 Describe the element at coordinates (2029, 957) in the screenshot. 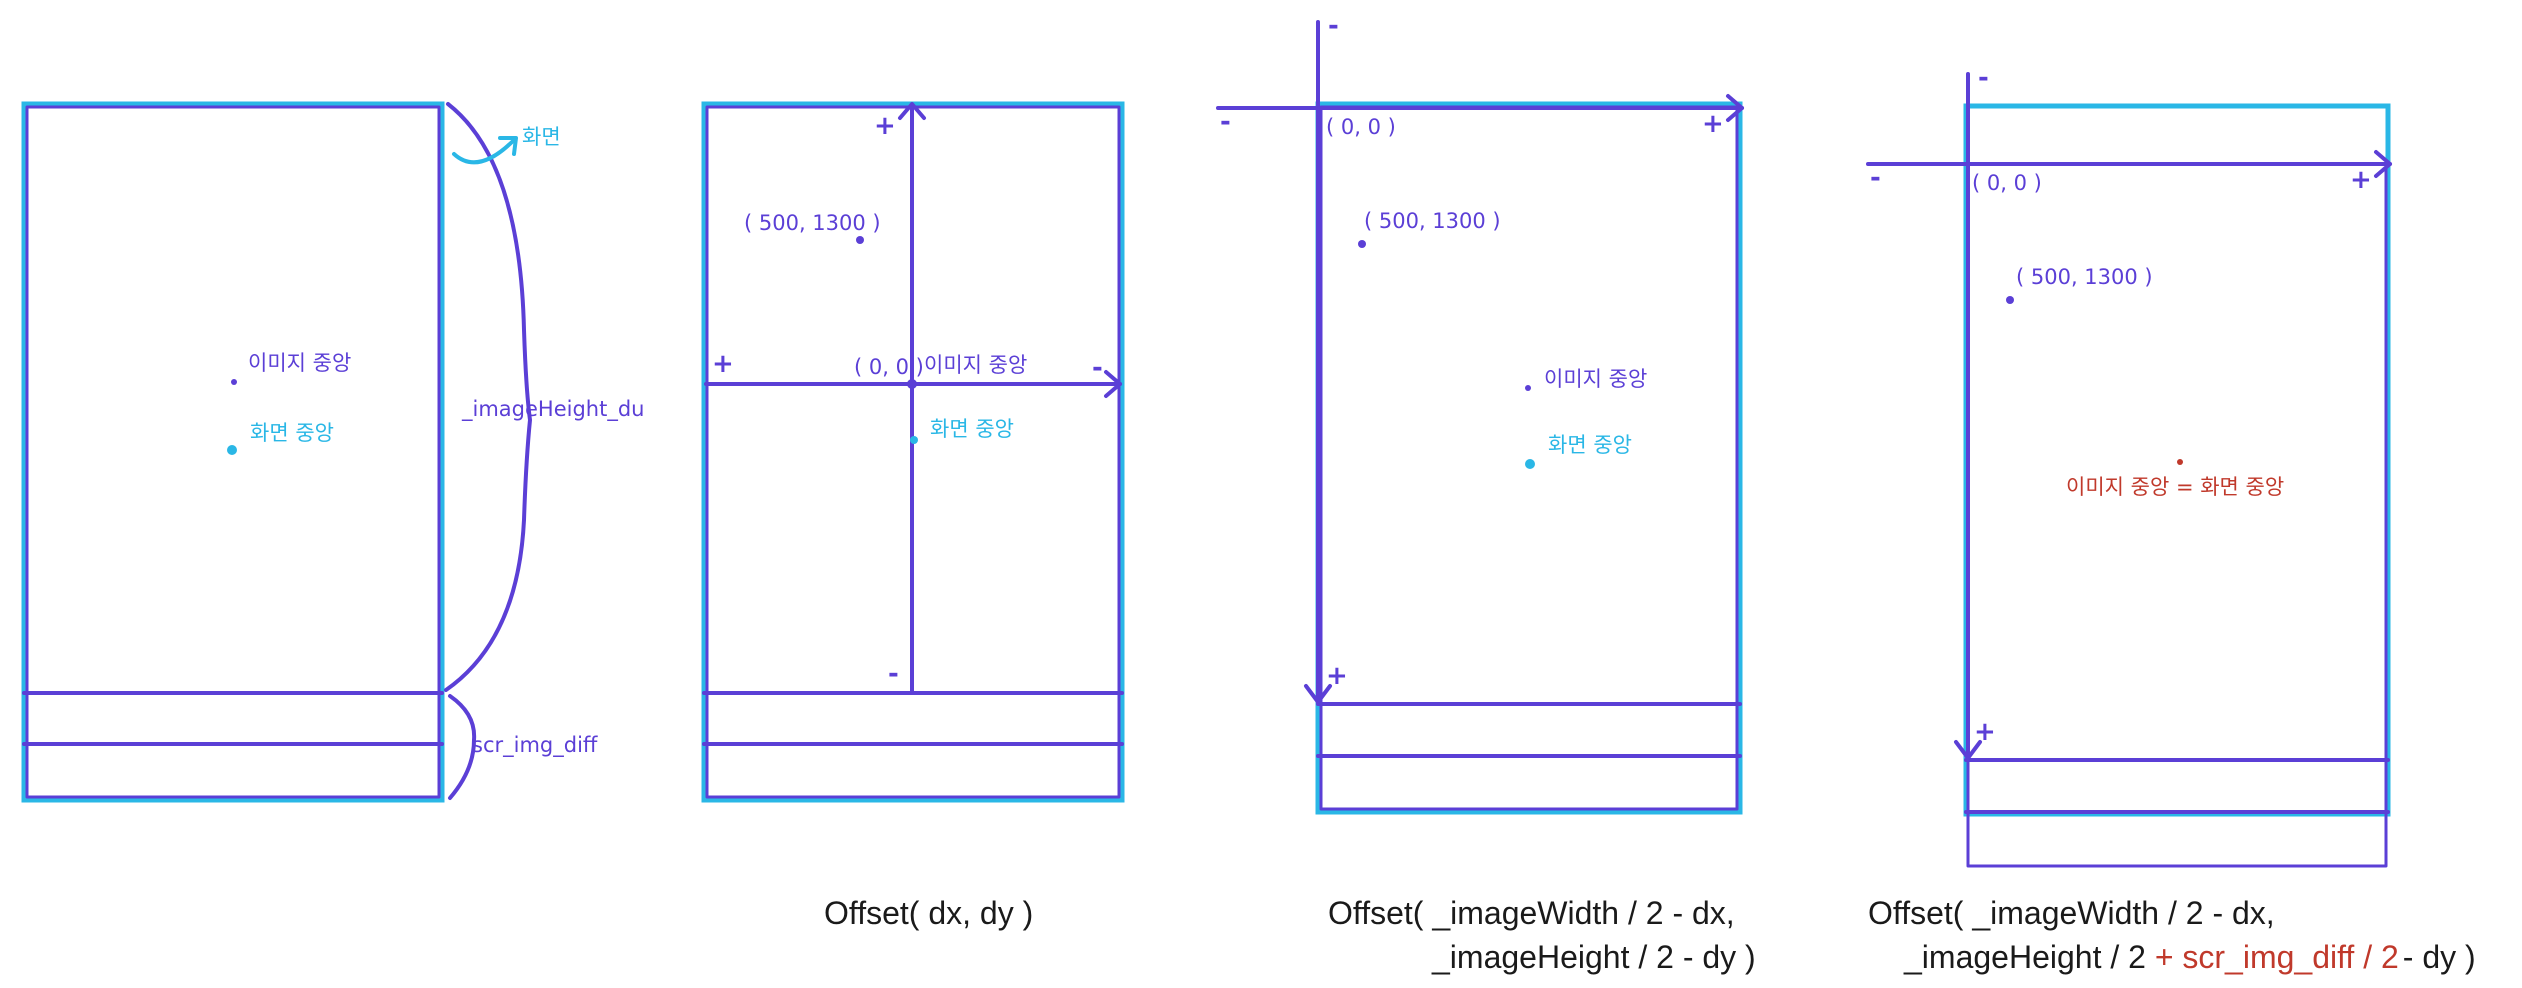

I see `p4-caption-part-a: _imageHeight / 2` at that location.